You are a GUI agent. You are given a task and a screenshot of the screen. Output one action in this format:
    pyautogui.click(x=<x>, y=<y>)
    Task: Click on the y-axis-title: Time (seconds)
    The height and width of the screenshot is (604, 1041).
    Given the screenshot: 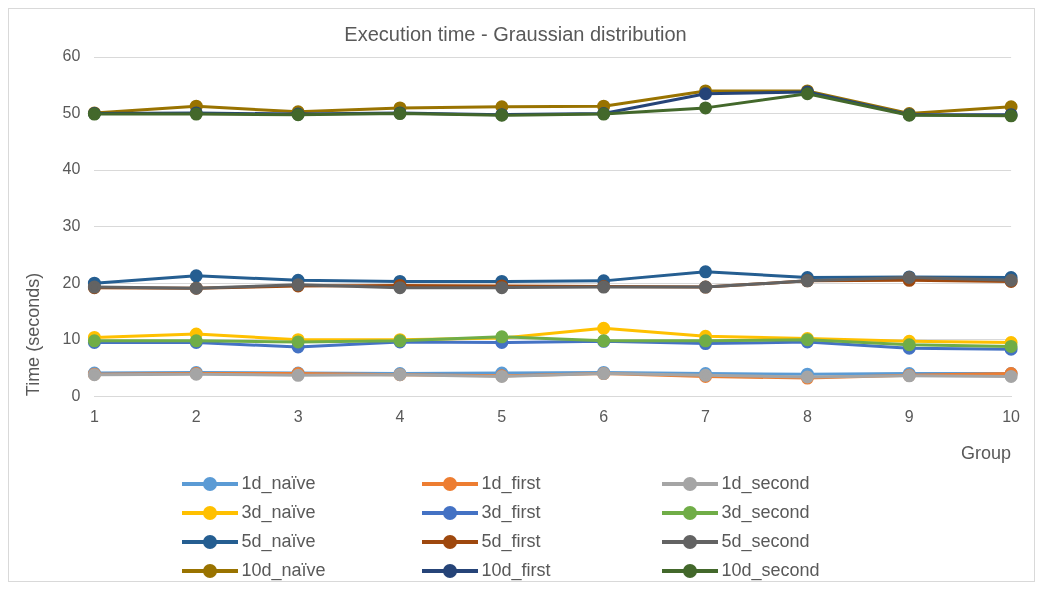 What is the action you would take?
    pyautogui.click(x=32, y=334)
    